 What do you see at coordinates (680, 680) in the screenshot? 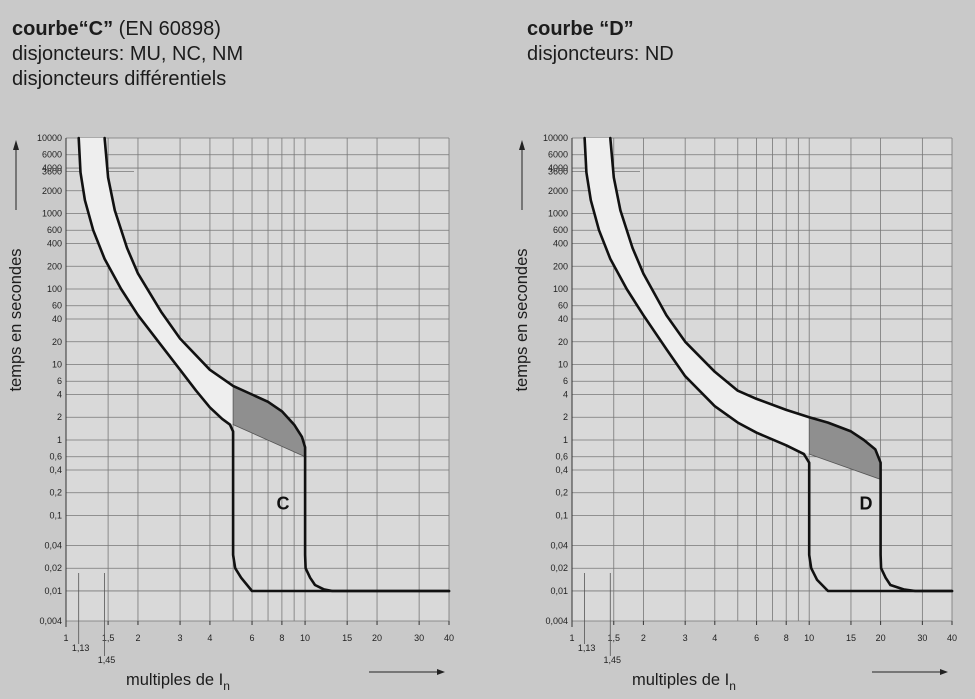
I see `x-axis-title-prefix: multiples de I` at bounding box center [680, 680].